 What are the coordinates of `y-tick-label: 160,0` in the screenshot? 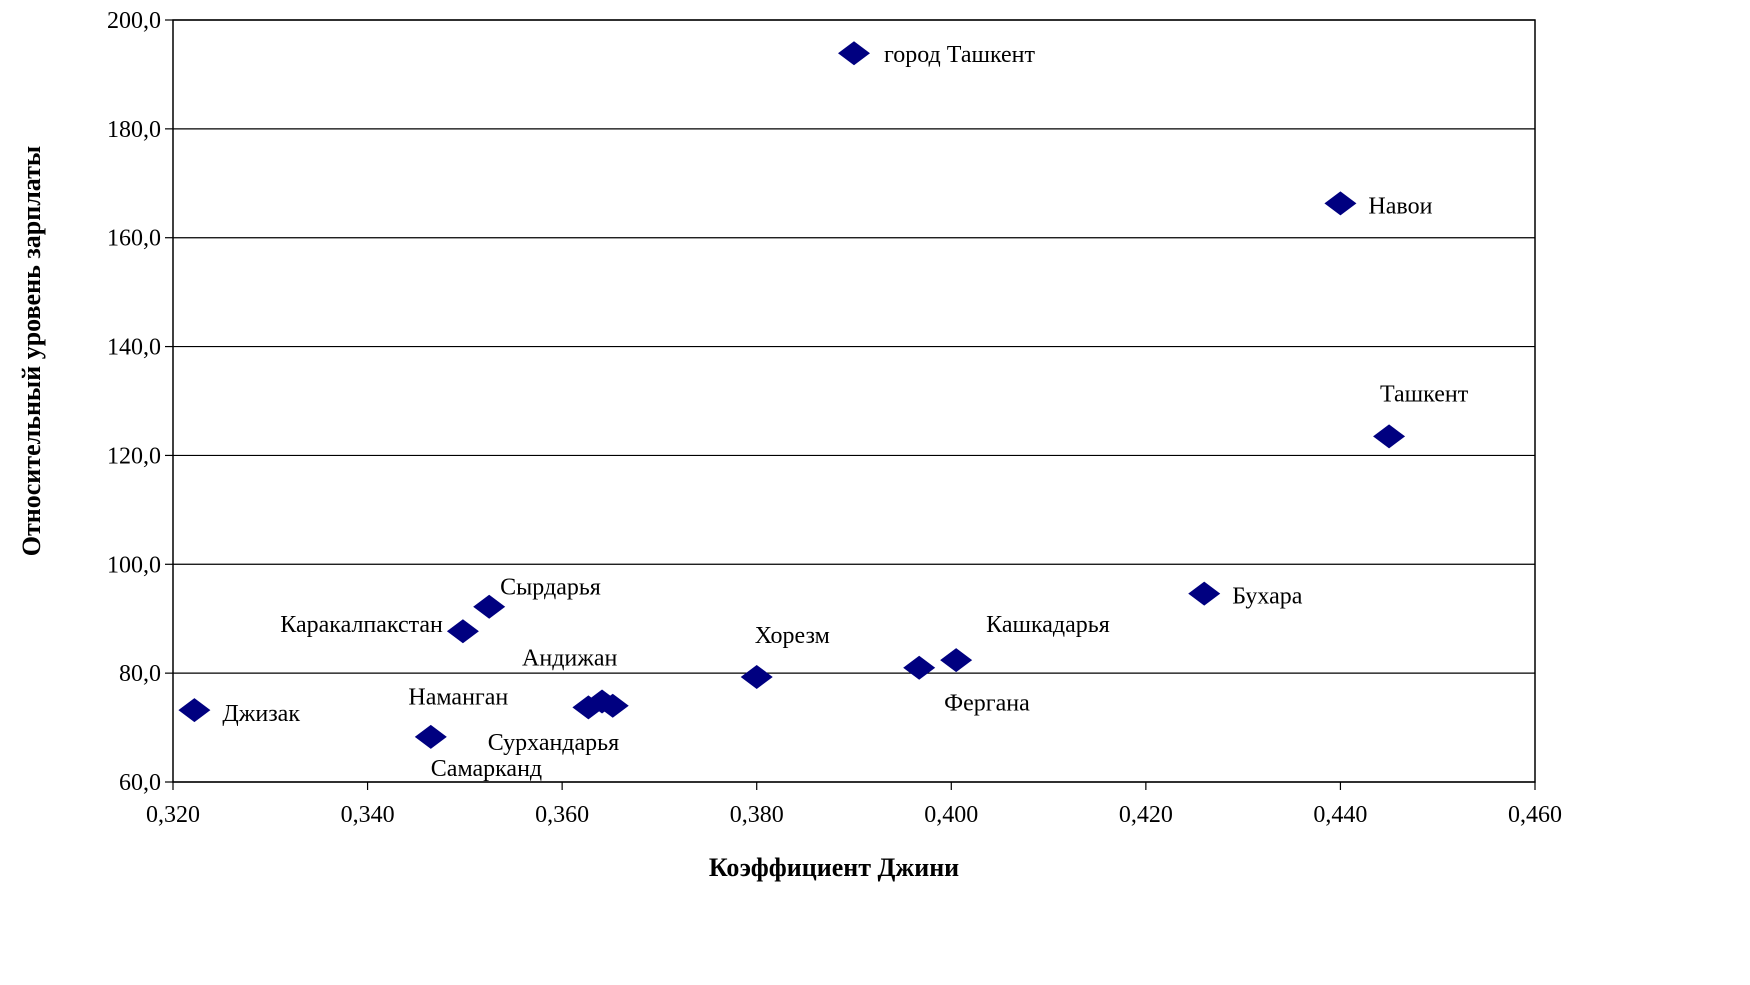 It's located at (134, 239).